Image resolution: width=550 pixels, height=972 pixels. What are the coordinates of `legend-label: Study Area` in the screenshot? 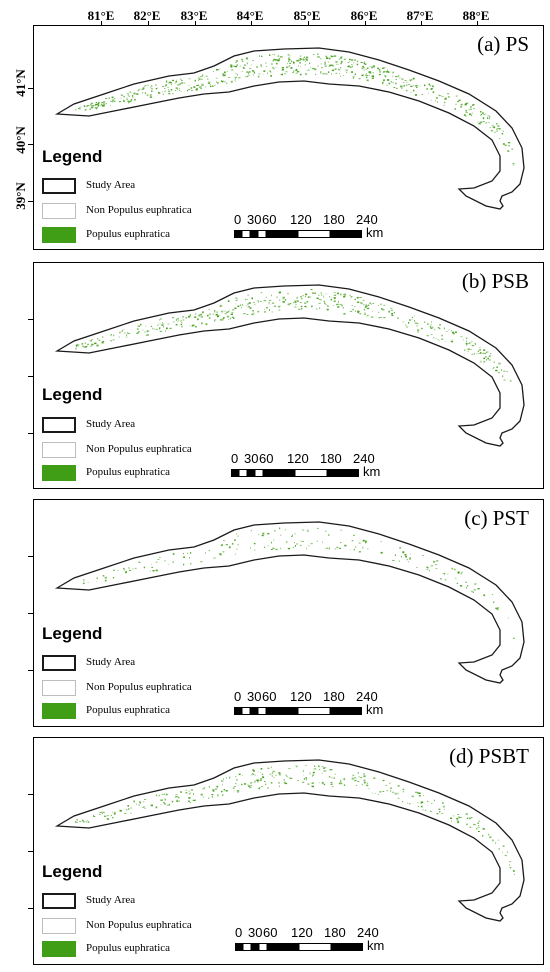 It's located at (111, 662).